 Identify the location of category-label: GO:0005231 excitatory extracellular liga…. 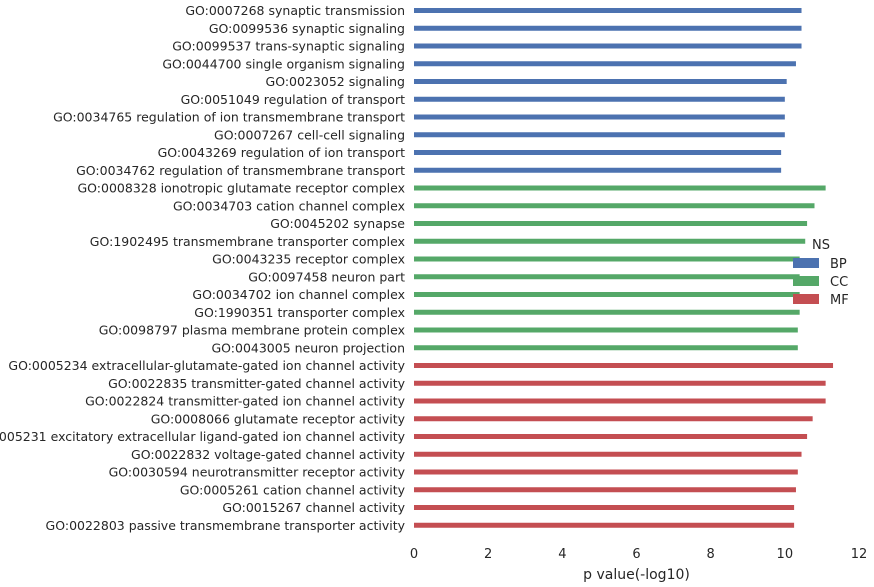
(203, 436).